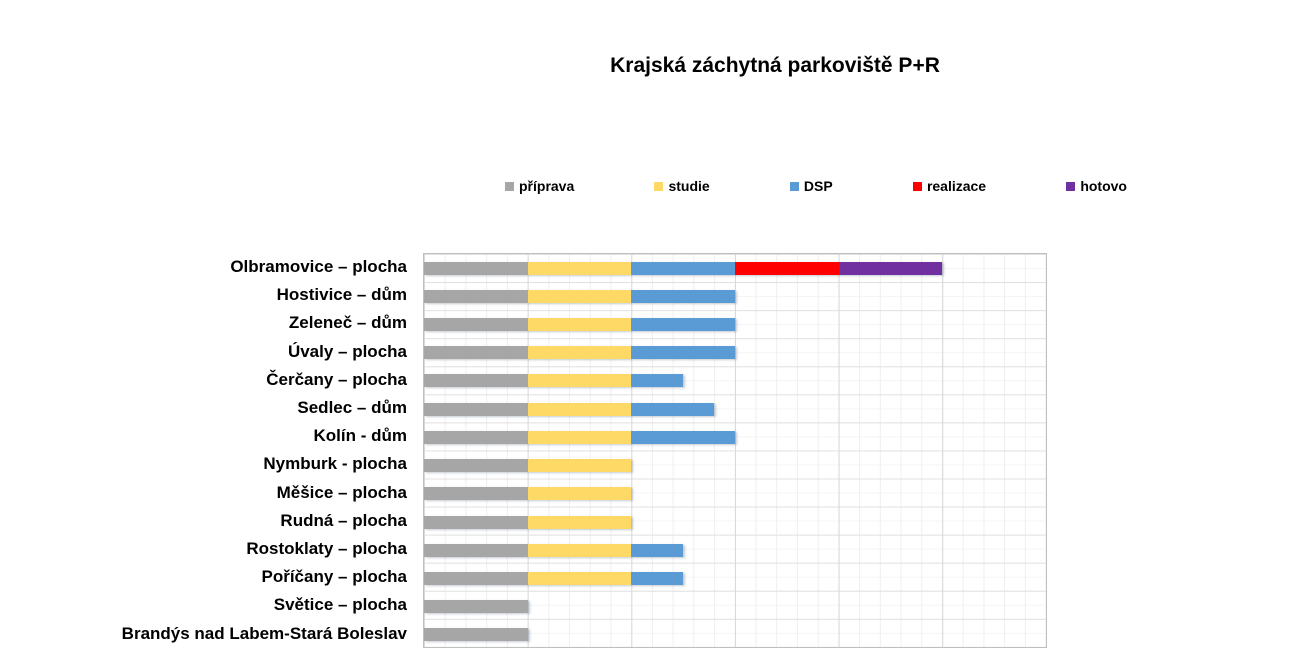 The image size is (1296, 654). What do you see at coordinates (787, 268) in the screenshot?
I see `bar-segment-realizace` at bounding box center [787, 268].